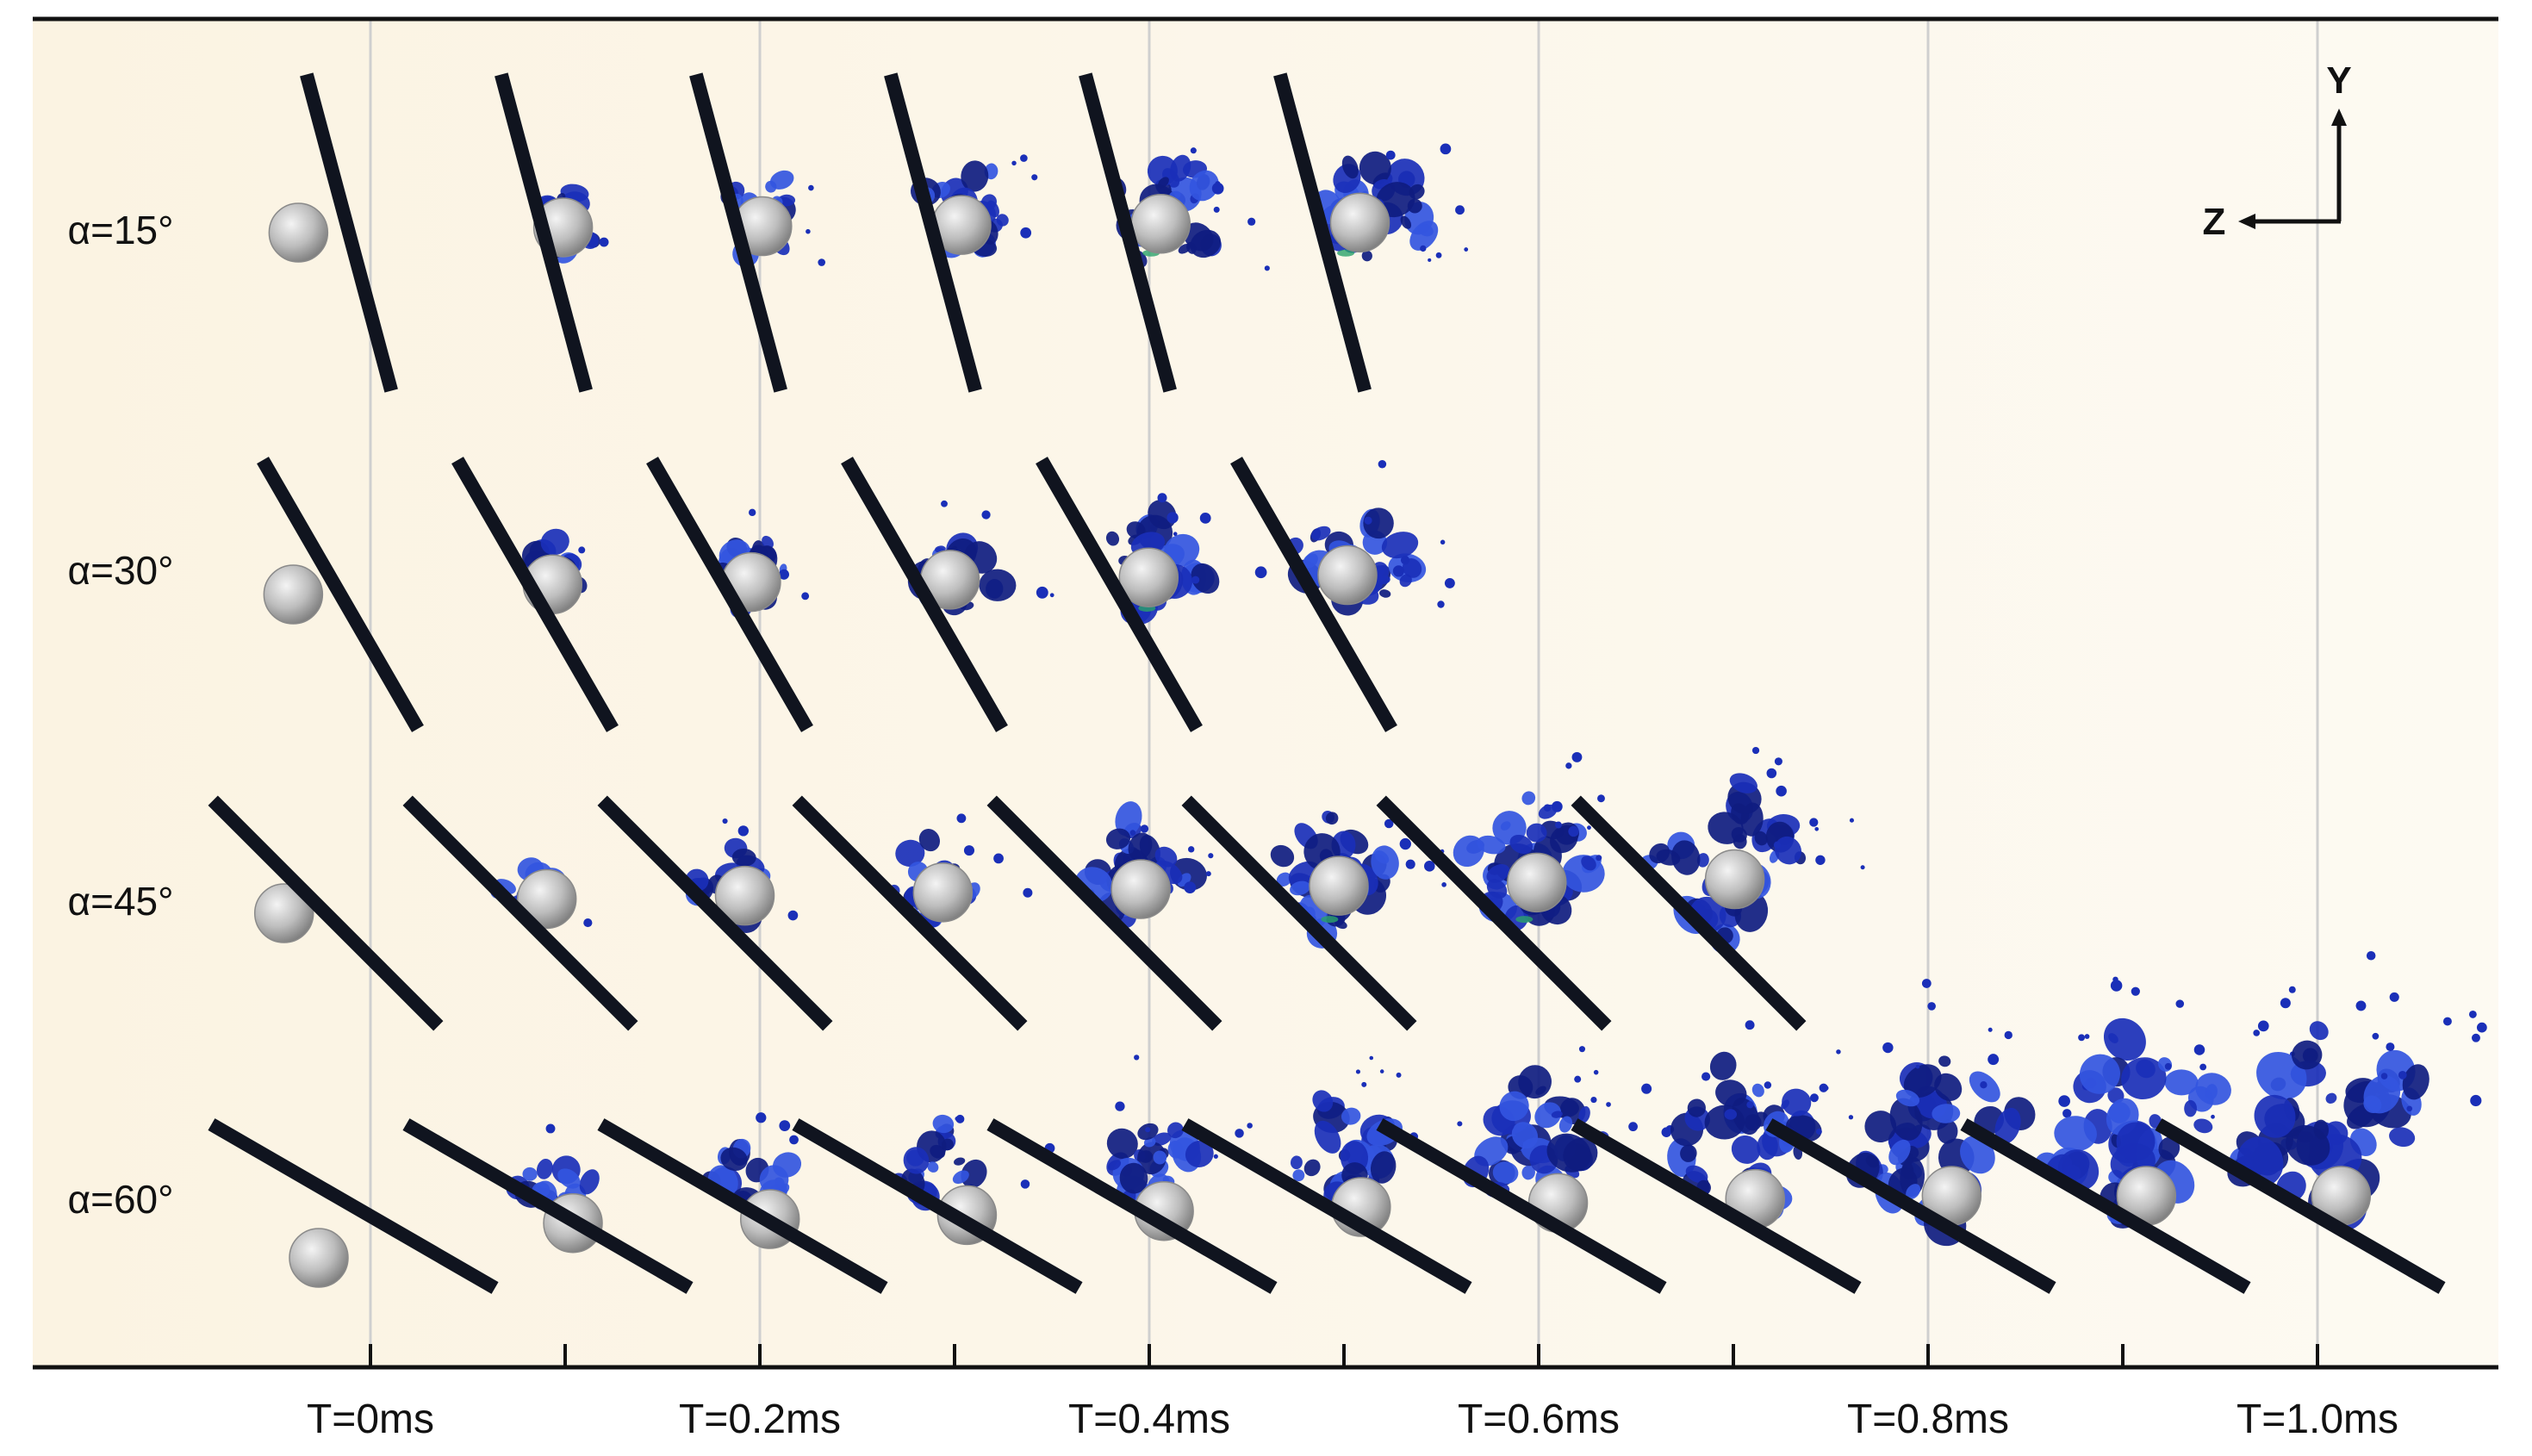 This screenshot has height=1456, width=2532. Describe the element at coordinates (1330, 920) in the screenshot. I see `splash-accent` at that location.